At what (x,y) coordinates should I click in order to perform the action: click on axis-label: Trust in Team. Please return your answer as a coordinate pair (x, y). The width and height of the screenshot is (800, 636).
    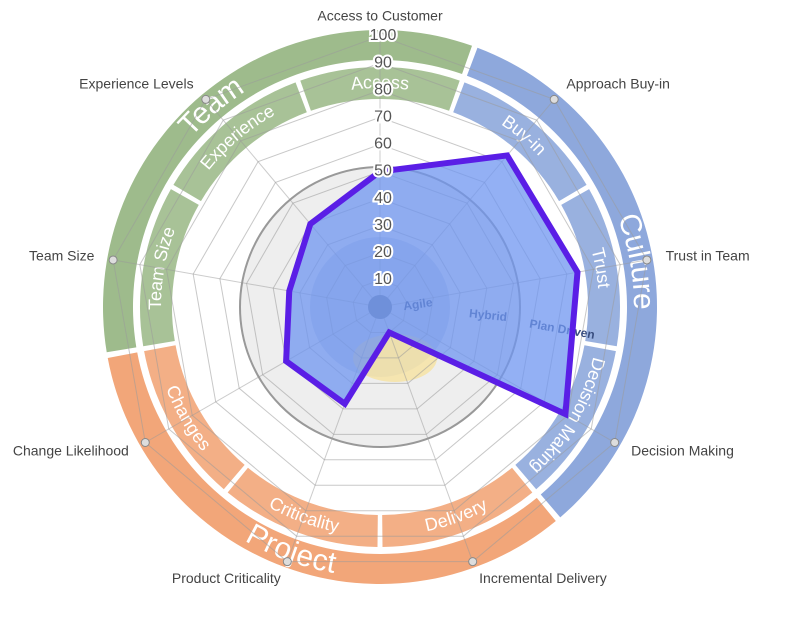
    Looking at the image, I should click on (708, 255).